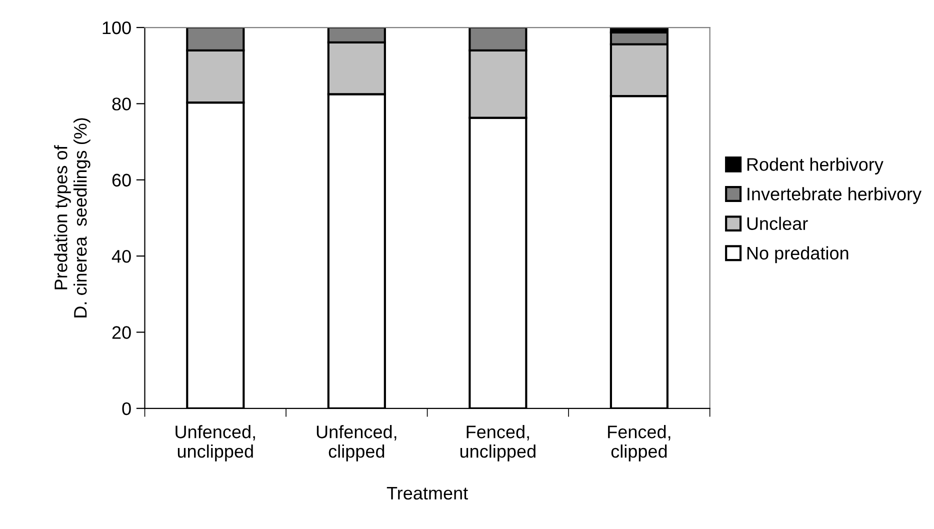  Describe the element at coordinates (797, 255) in the screenshot. I see `legend-label: No predation` at that location.